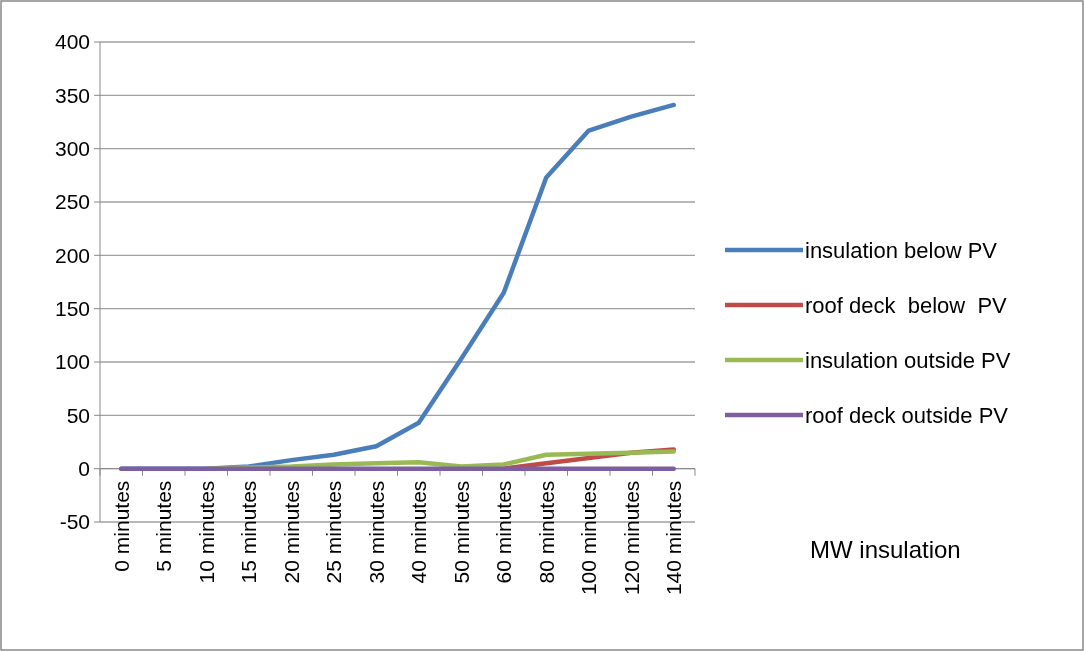  Describe the element at coordinates (334, 532) in the screenshot. I see `x-tick-label: 25 minutes` at that location.